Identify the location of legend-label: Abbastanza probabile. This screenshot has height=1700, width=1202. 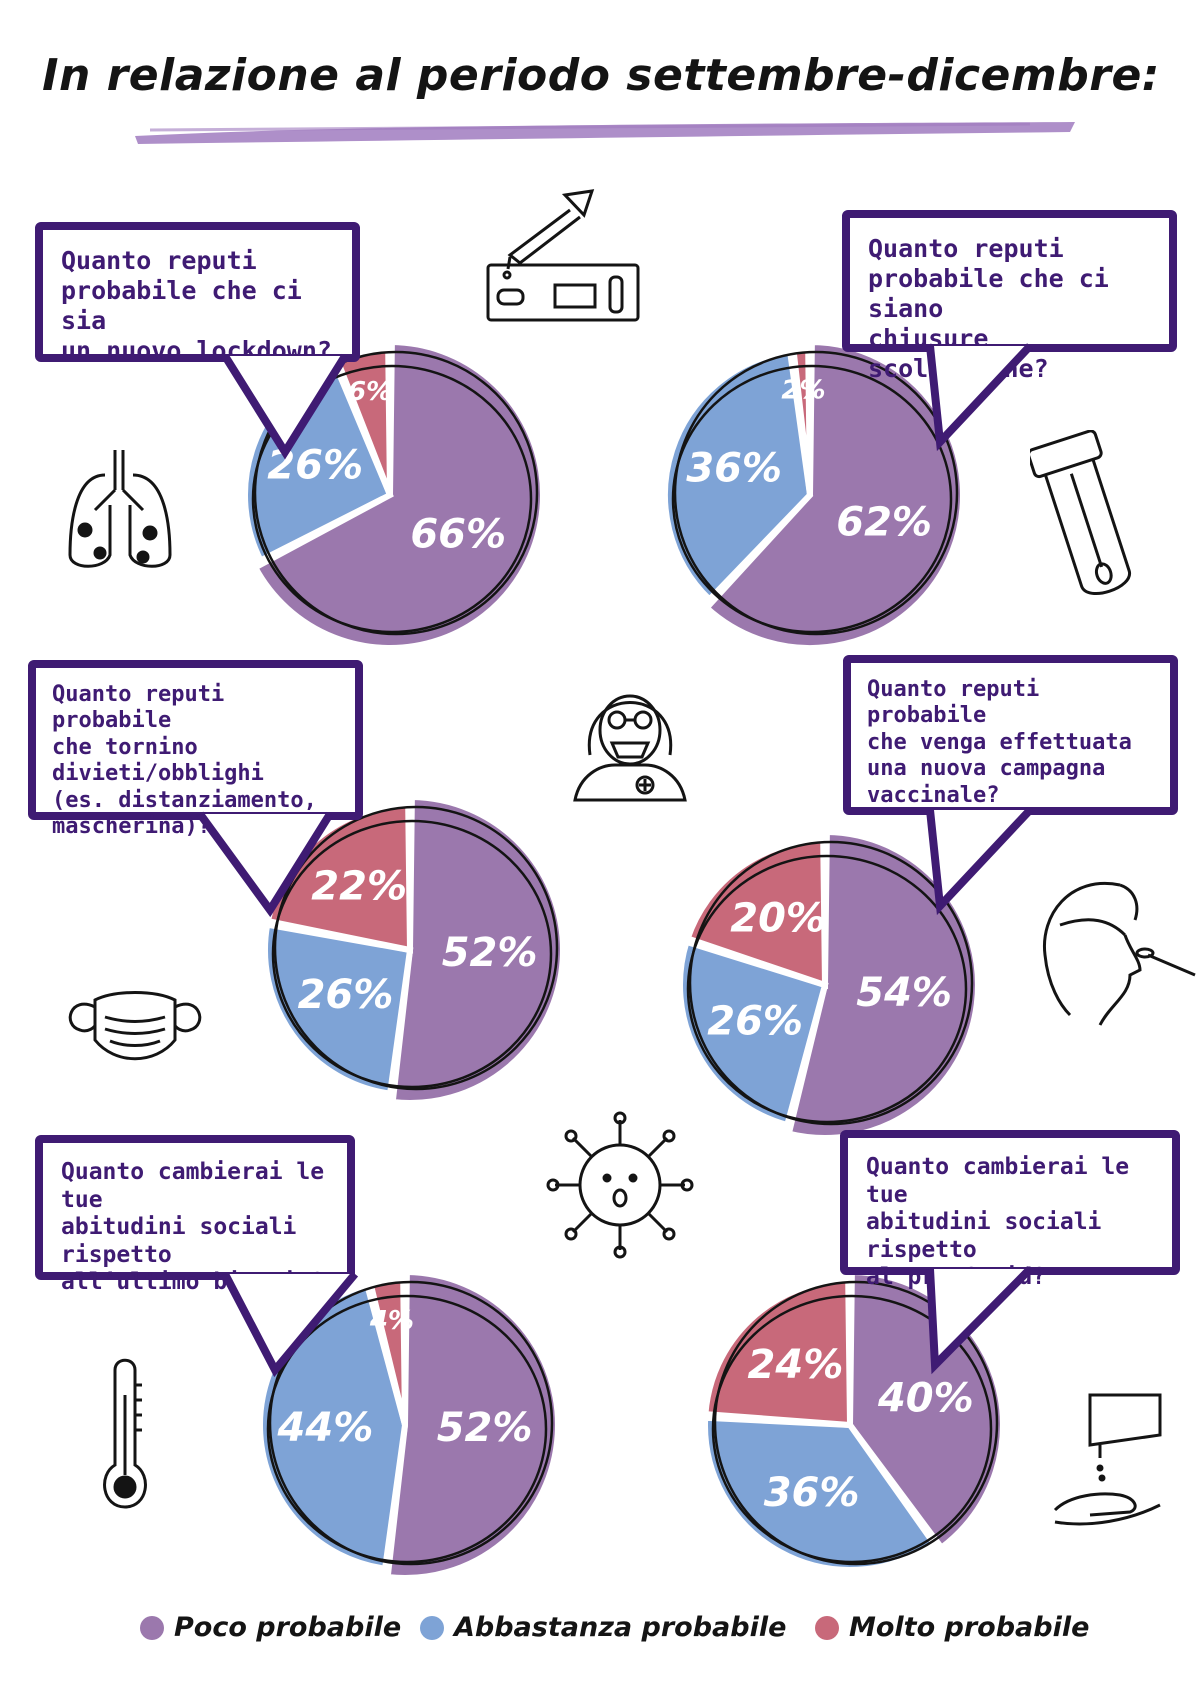
(620, 1627).